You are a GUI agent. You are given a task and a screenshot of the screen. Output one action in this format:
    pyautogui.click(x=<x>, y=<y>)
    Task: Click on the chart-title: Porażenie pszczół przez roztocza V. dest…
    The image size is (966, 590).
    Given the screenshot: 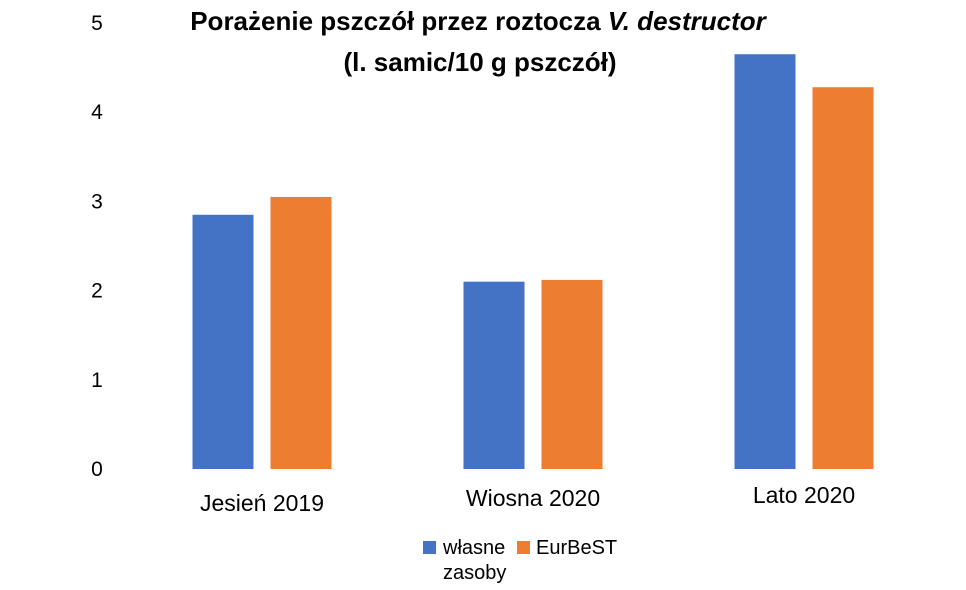 What is the action you would take?
    pyautogui.click(x=478, y=41)
    